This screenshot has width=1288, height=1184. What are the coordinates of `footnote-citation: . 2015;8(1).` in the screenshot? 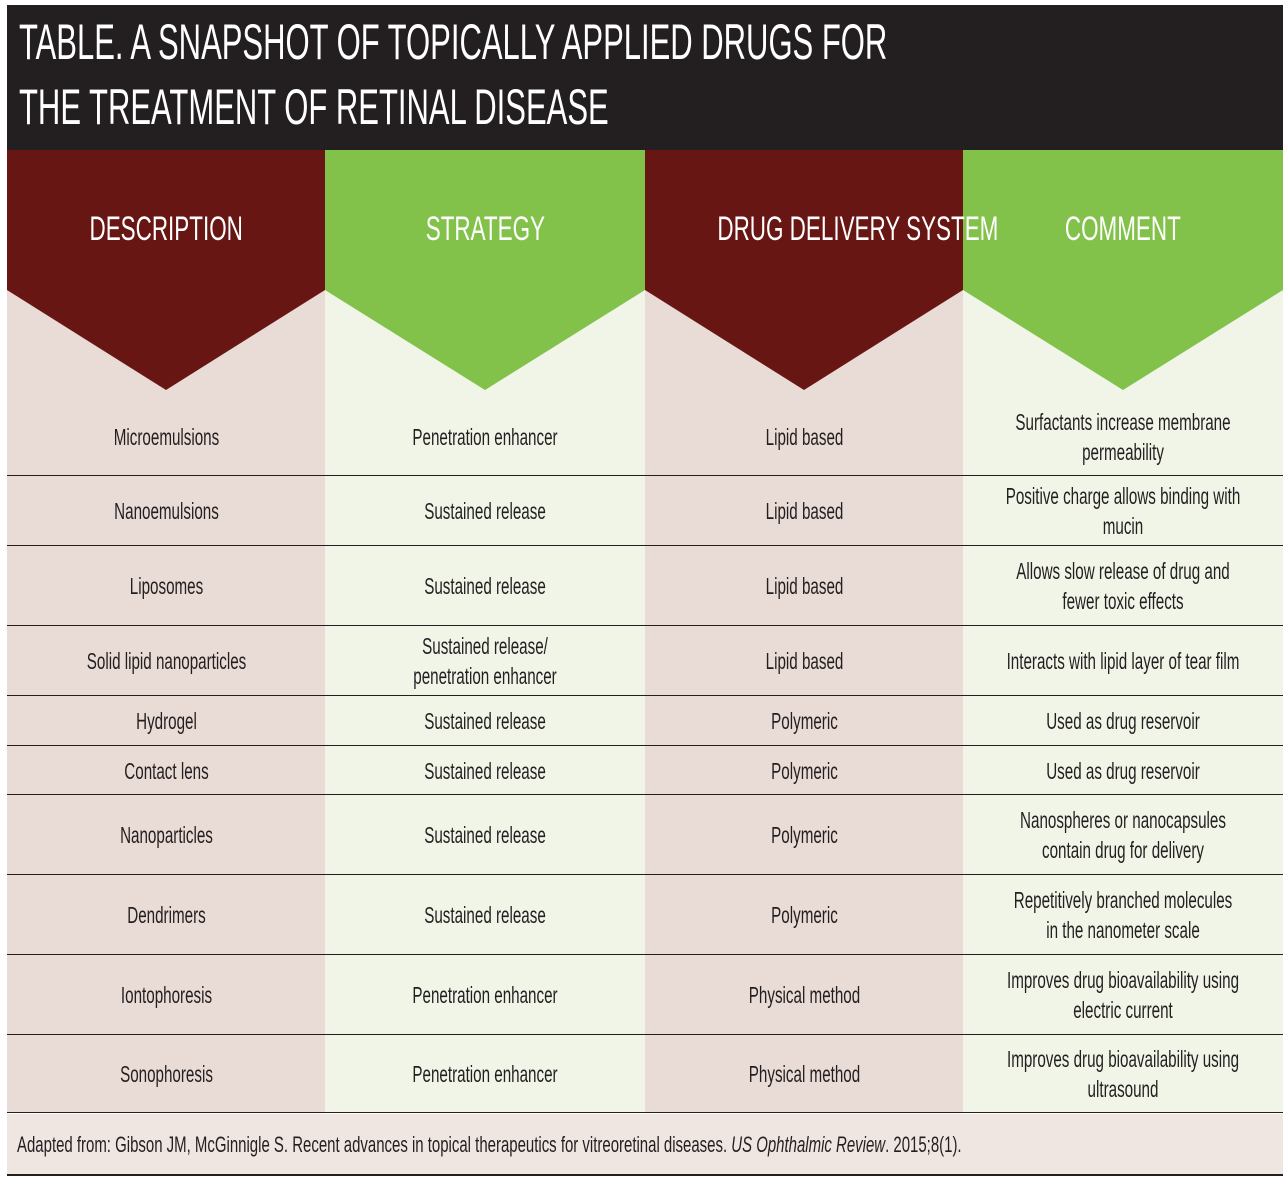 It's located at (923, 1144).